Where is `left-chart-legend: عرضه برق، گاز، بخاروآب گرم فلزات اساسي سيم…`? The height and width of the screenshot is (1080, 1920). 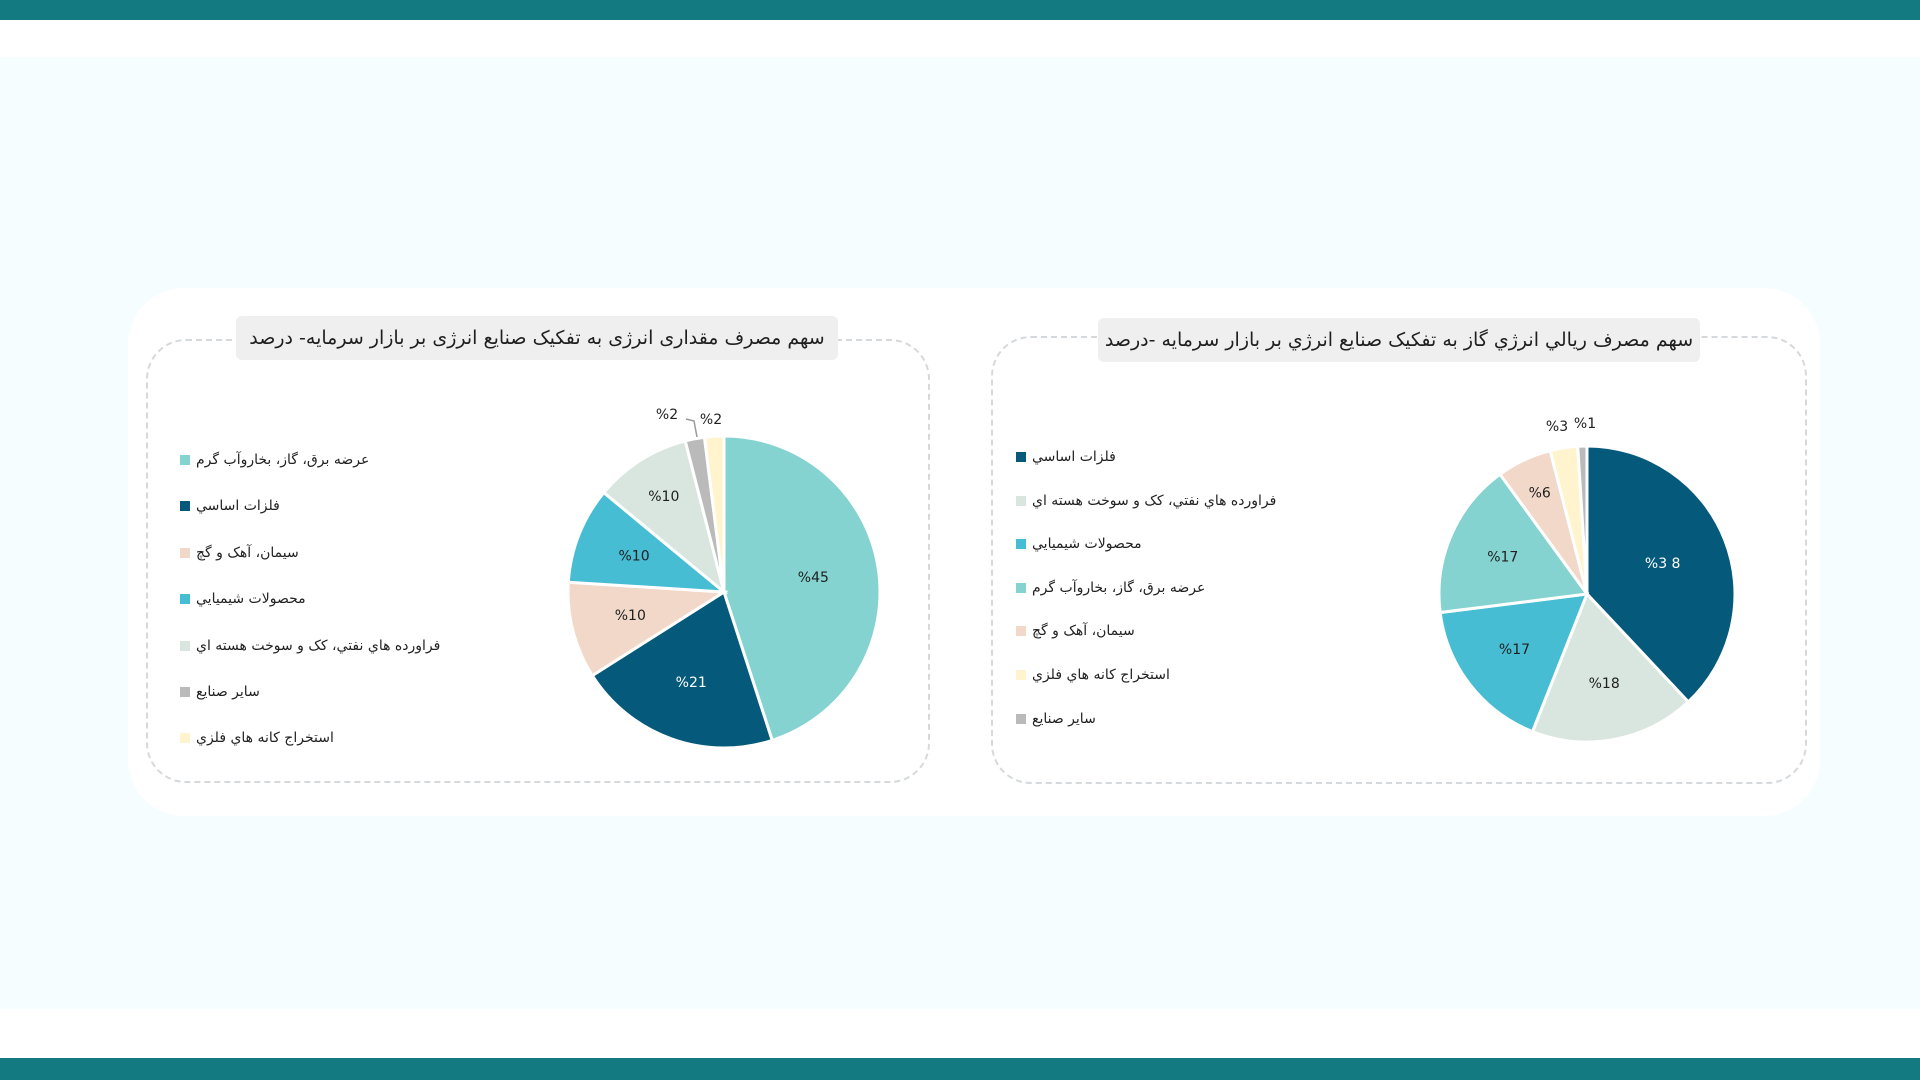 left-chart-legend: عرضه برق، گاز، بخاروآب گرم فلزات اساسي سيم… is located at coordinates (310, 612).